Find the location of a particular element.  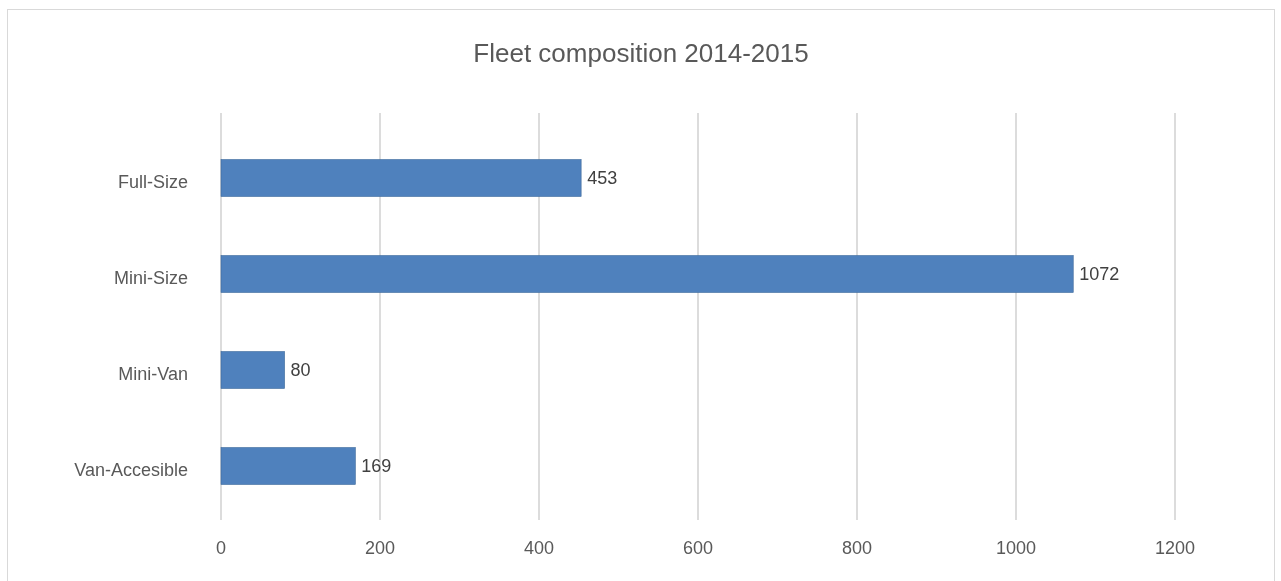

x-tick-label: 1200 is located at coordinates (1175, 548).